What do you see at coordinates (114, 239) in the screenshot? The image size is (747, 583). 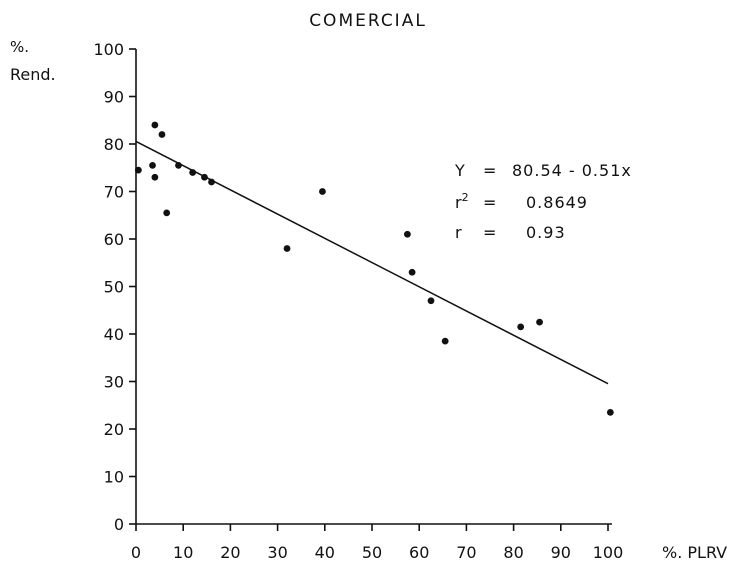 I see `y-tick-label: 60` at bounding box center [114, 239].